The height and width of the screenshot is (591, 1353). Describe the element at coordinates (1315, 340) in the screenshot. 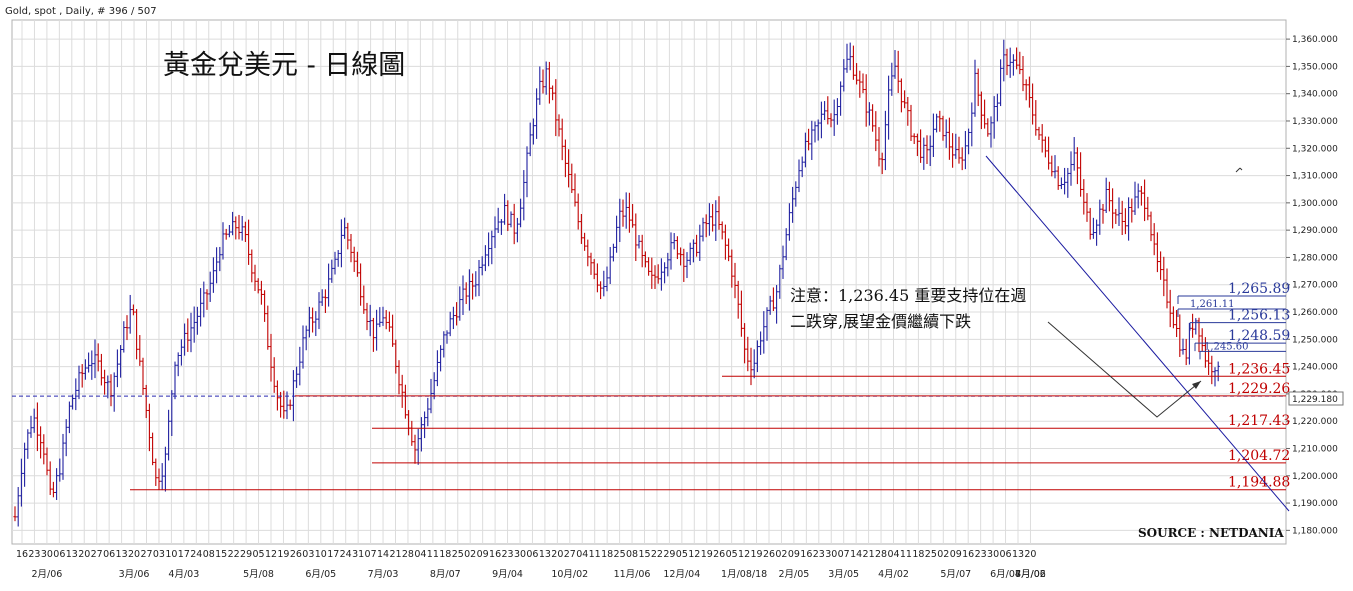

I see `y-tick-label: 1,250.000` at that location.